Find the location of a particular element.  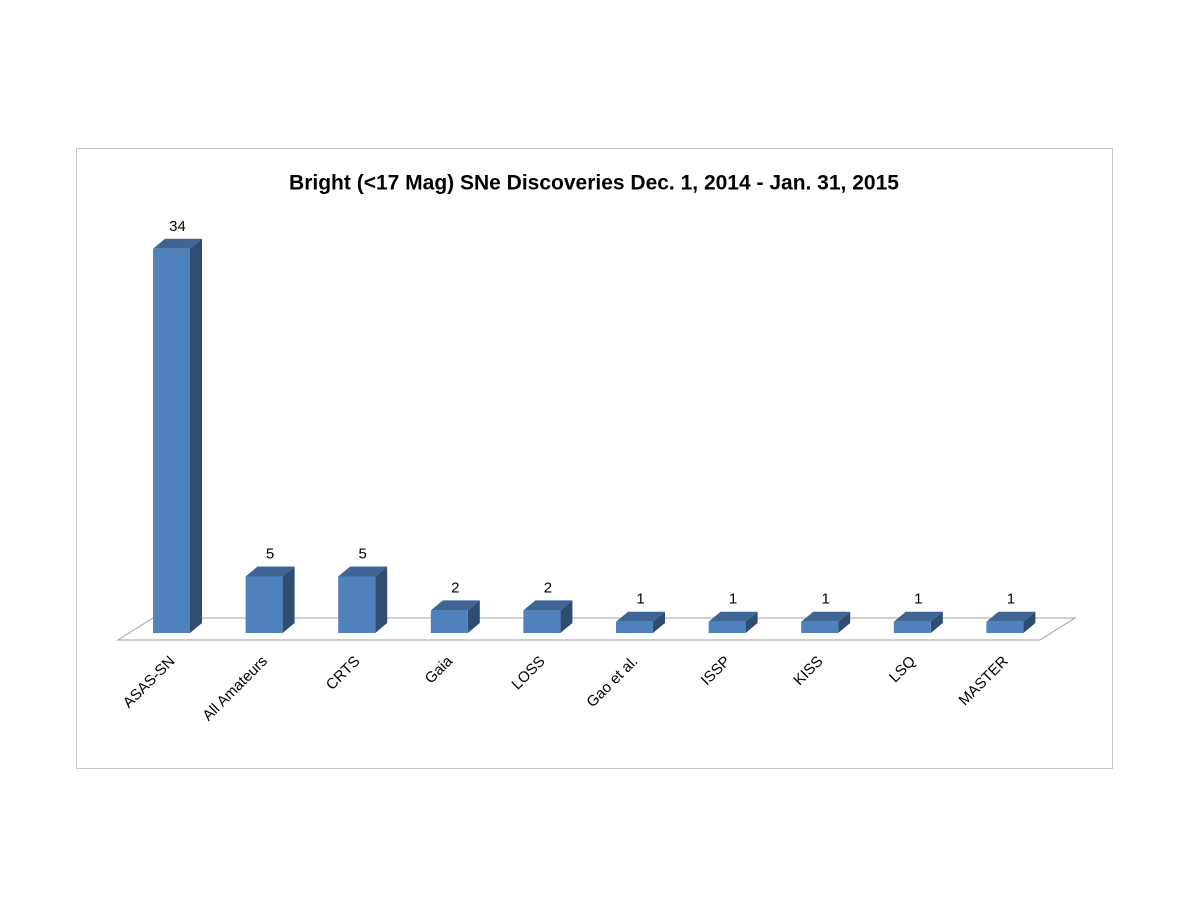

data-label: 34 is located at coordinates (177, 226).